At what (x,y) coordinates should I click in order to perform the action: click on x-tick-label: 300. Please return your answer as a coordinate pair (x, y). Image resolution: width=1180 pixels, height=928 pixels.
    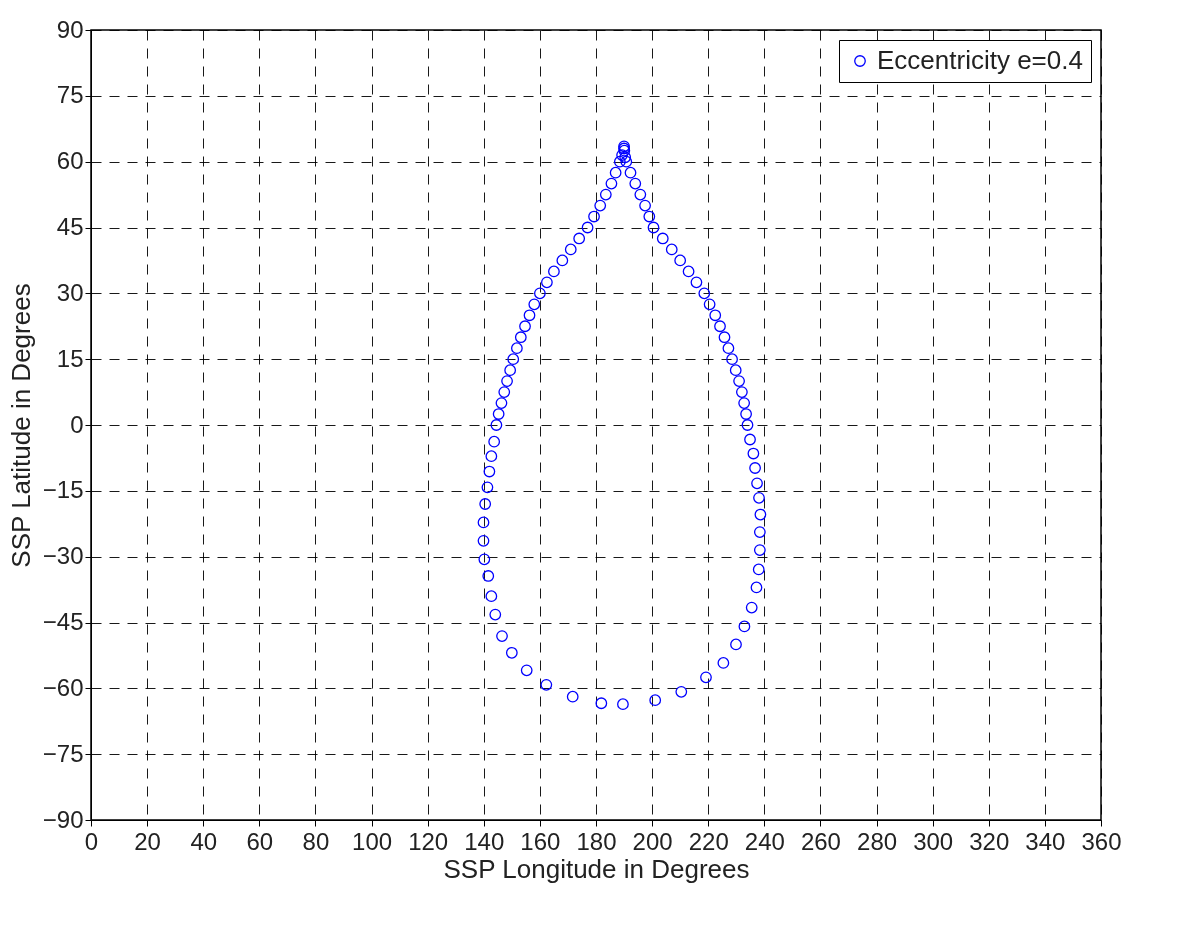
    Looking at the image, I should click on (933, 841).